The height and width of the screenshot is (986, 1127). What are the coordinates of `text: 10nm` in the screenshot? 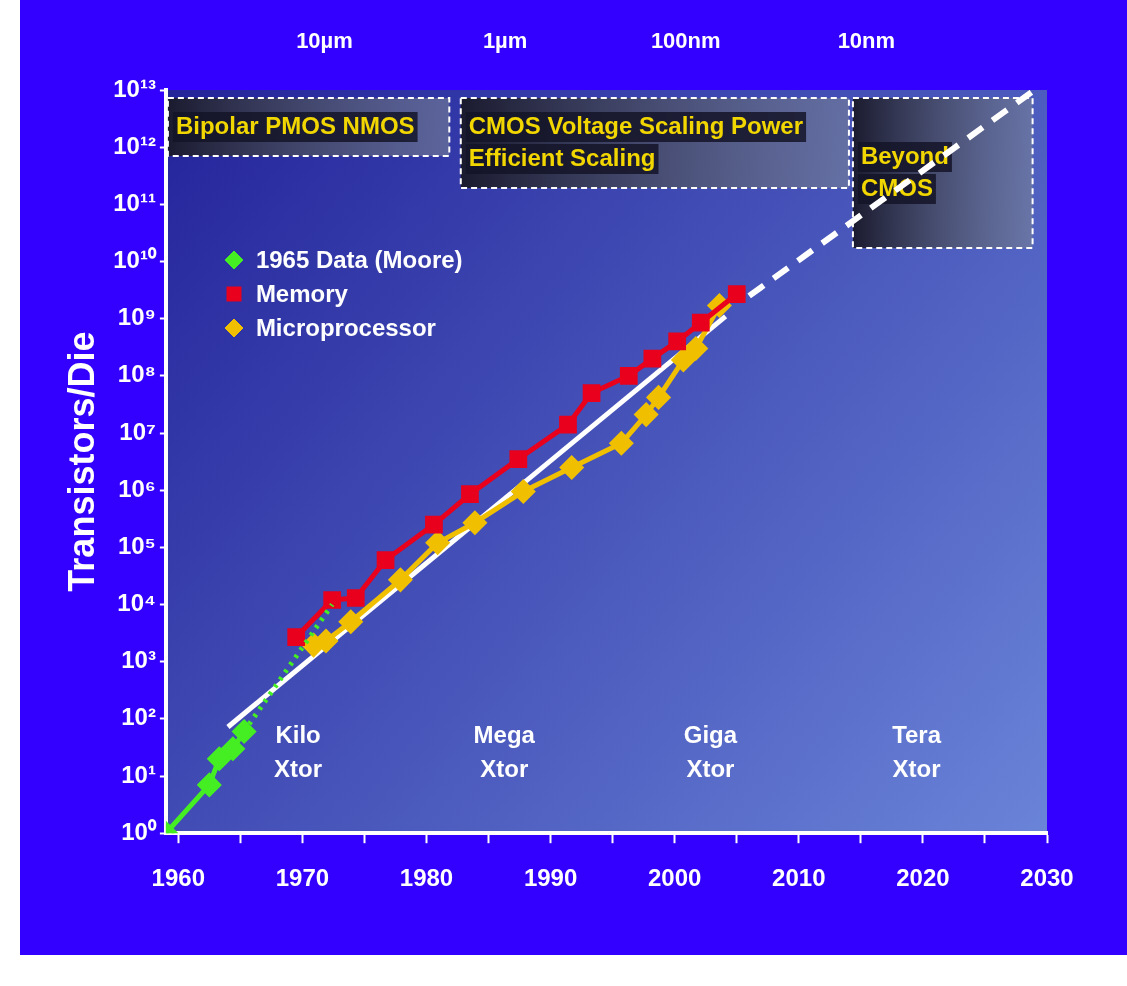 It's located at (866, 41).